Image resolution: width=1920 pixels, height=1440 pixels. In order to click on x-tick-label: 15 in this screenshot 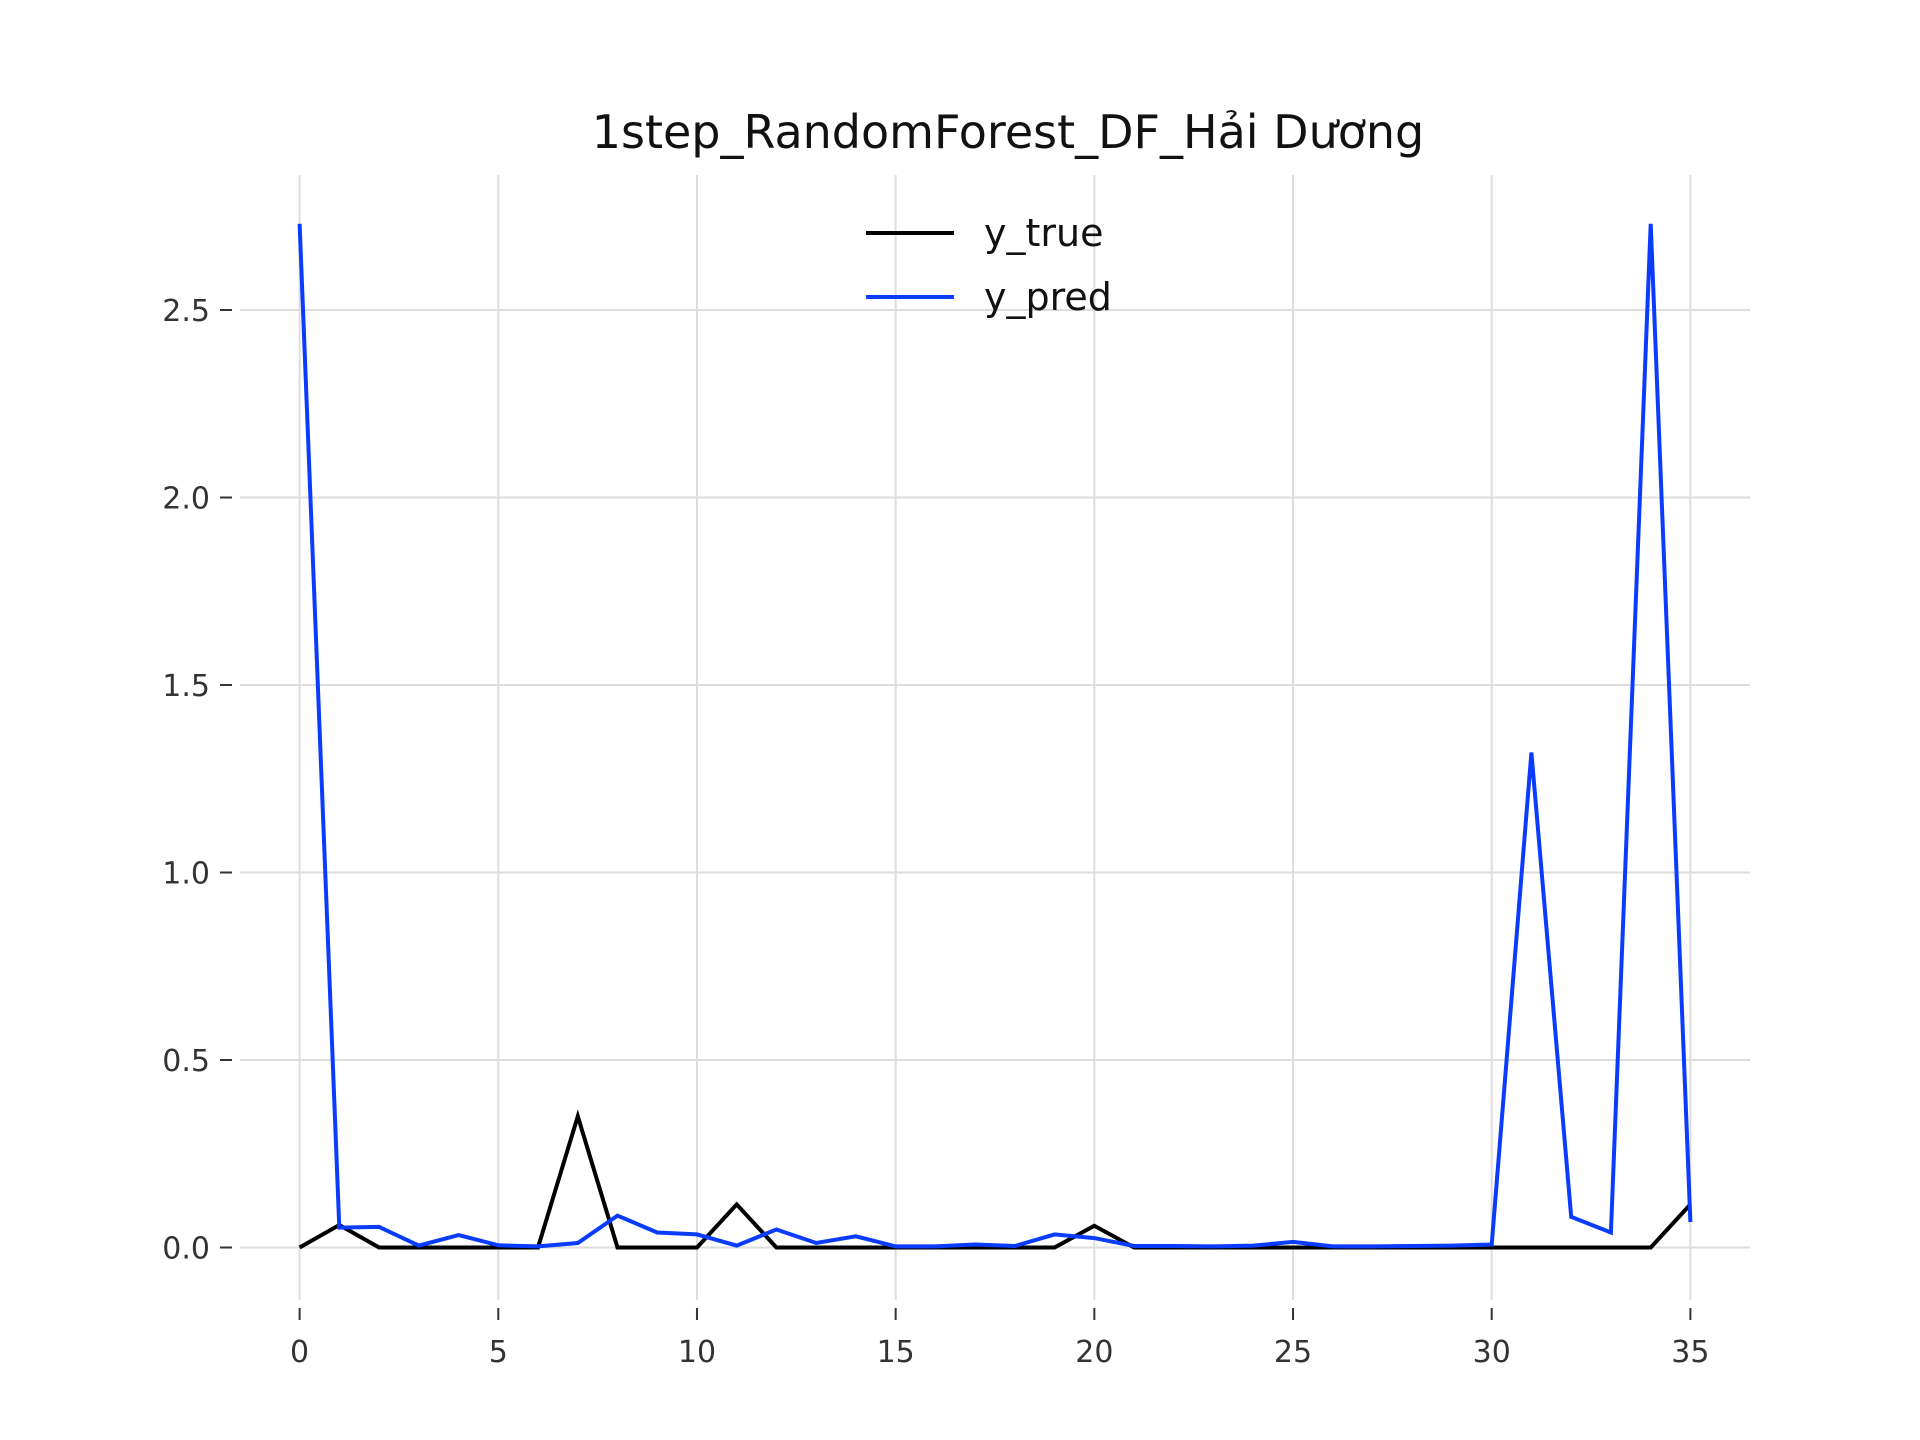, I will do `click(896, 1352)`.